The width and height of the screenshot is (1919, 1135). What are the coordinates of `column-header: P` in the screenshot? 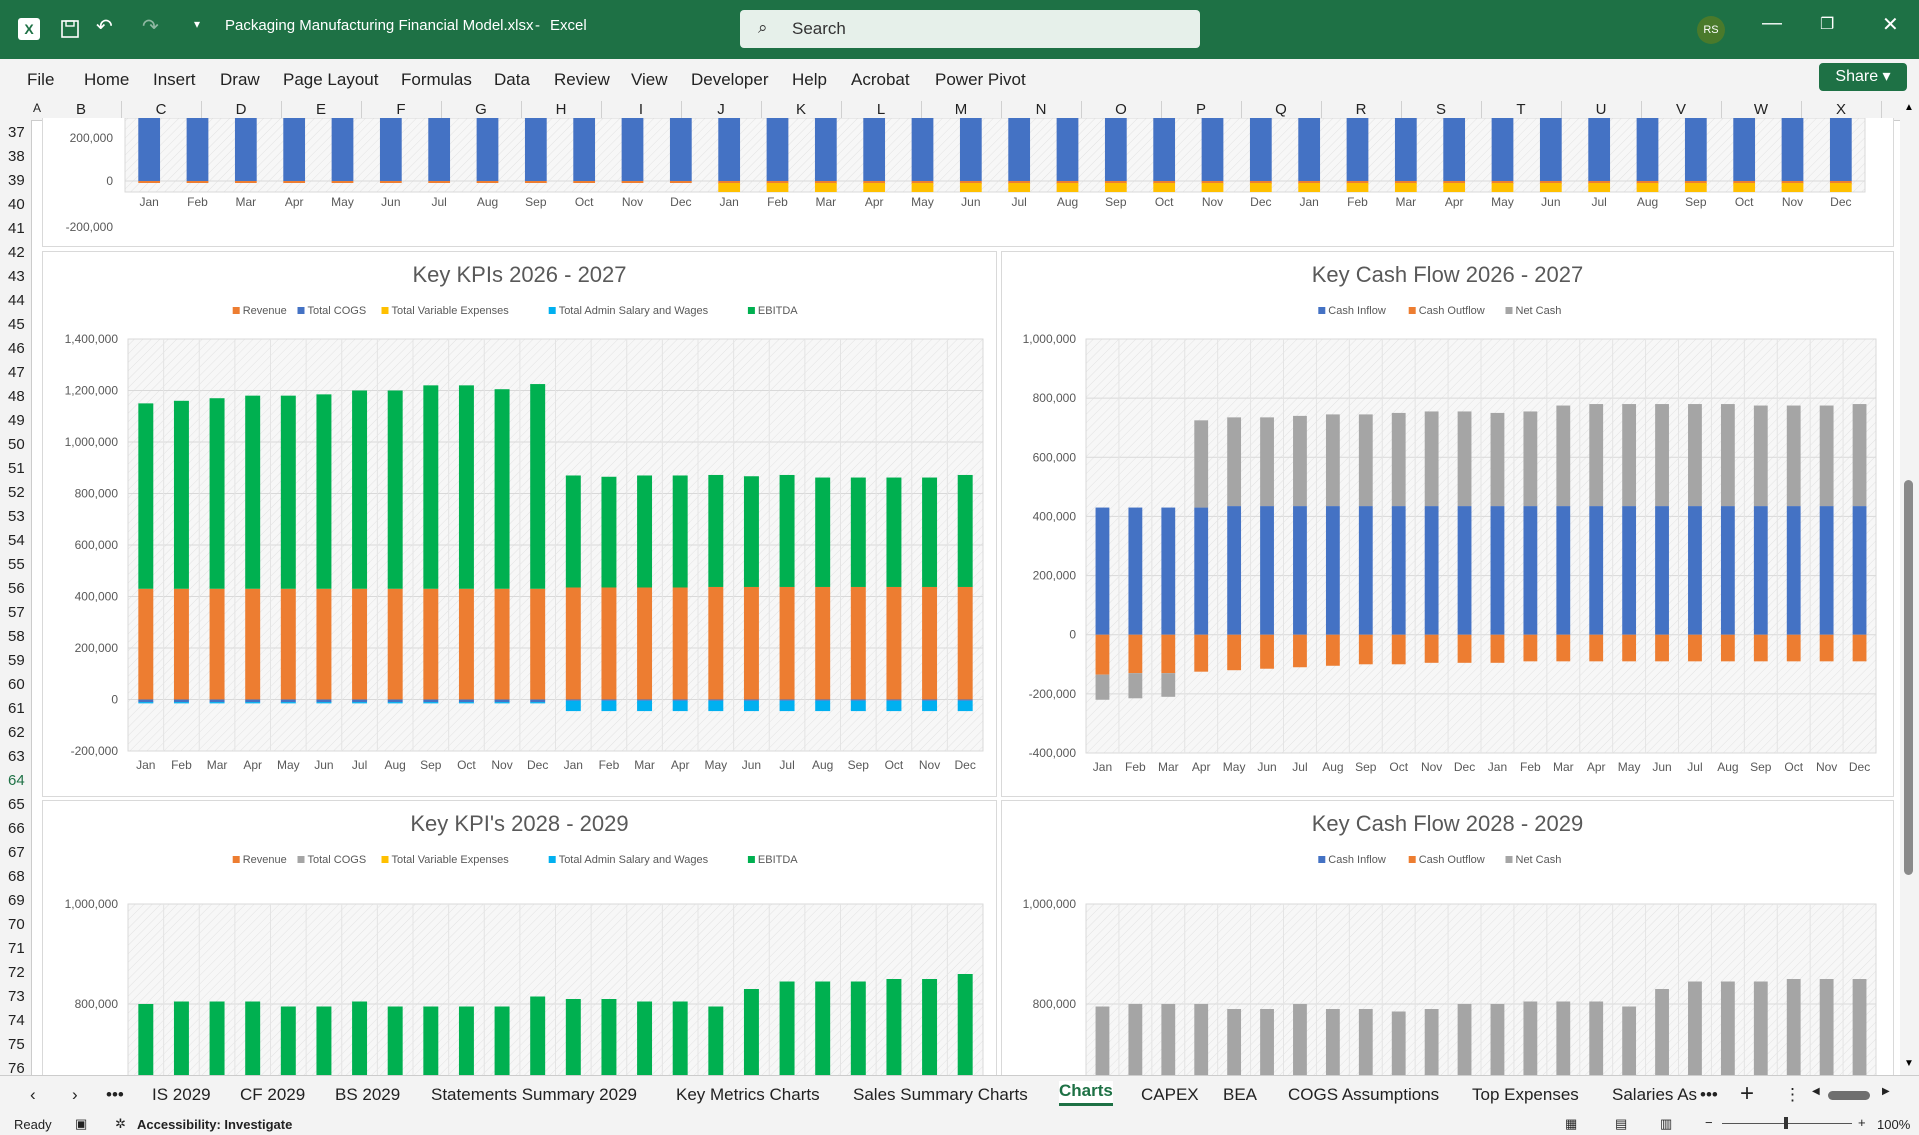 It's located at (1201, 109).